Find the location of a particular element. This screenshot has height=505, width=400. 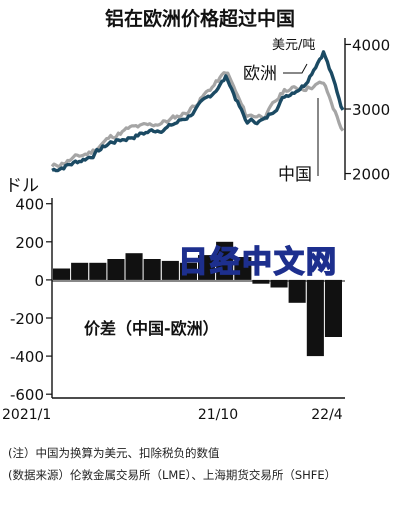

source-note: (数据来源）伦敦金属交易所（LME）、上海期货交易所（SHFE） is located at coordinates (172, 475).